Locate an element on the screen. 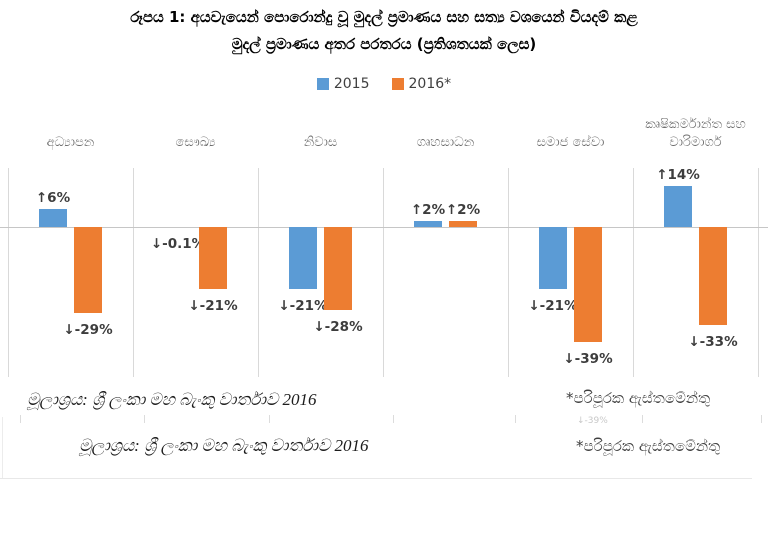 Image resolution: width=768 pixels, height=556 pixels. bar-label-2015-5: ↑14% is located at coordinates (678, 174).